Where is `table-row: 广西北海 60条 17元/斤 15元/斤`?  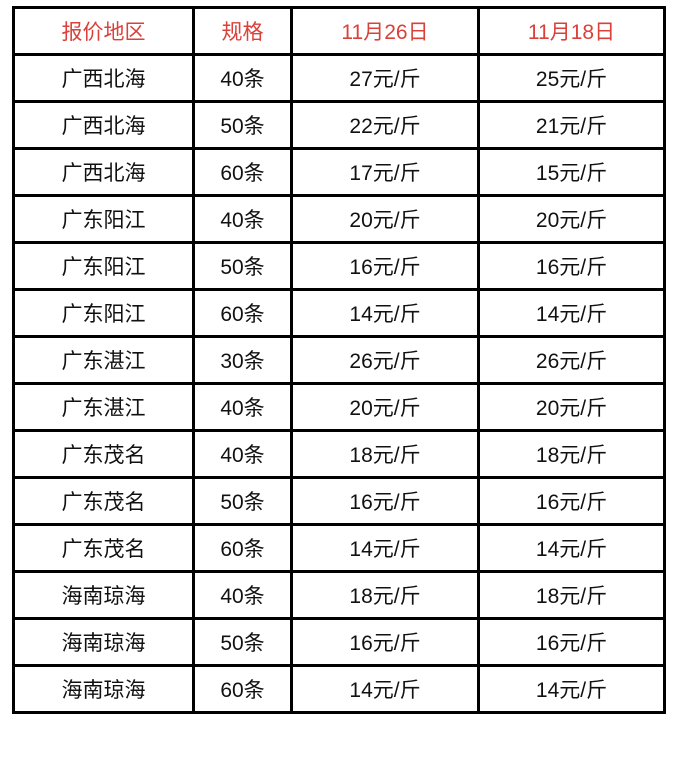 table-row: 广西北海 60条 17元/斤 15元/斤 is located at coordinates (339, 172).